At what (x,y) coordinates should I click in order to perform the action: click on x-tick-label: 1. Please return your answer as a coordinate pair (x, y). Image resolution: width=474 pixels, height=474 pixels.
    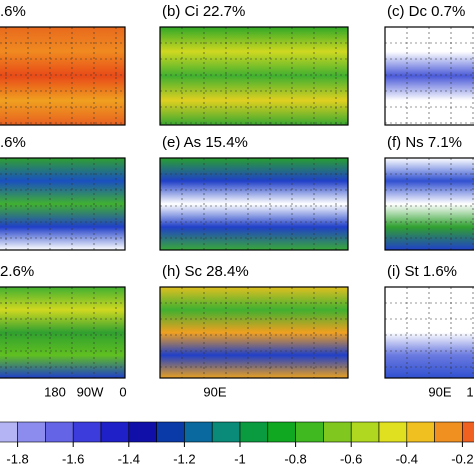
    Looking at the image, I should click on (469, 391).